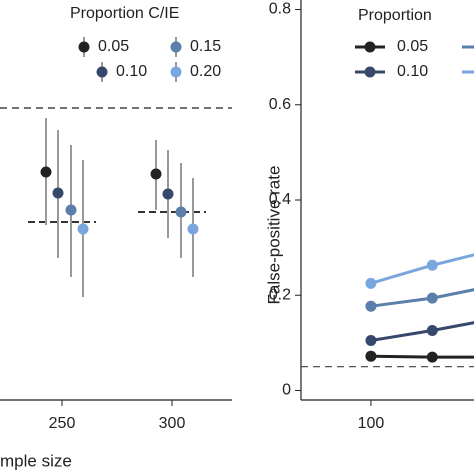 The height and width of the screenshot is (474, 474). Describe the element at coordinates (280, 294) in the screenshot. I see `y-tick-label: 0.2` at that location.